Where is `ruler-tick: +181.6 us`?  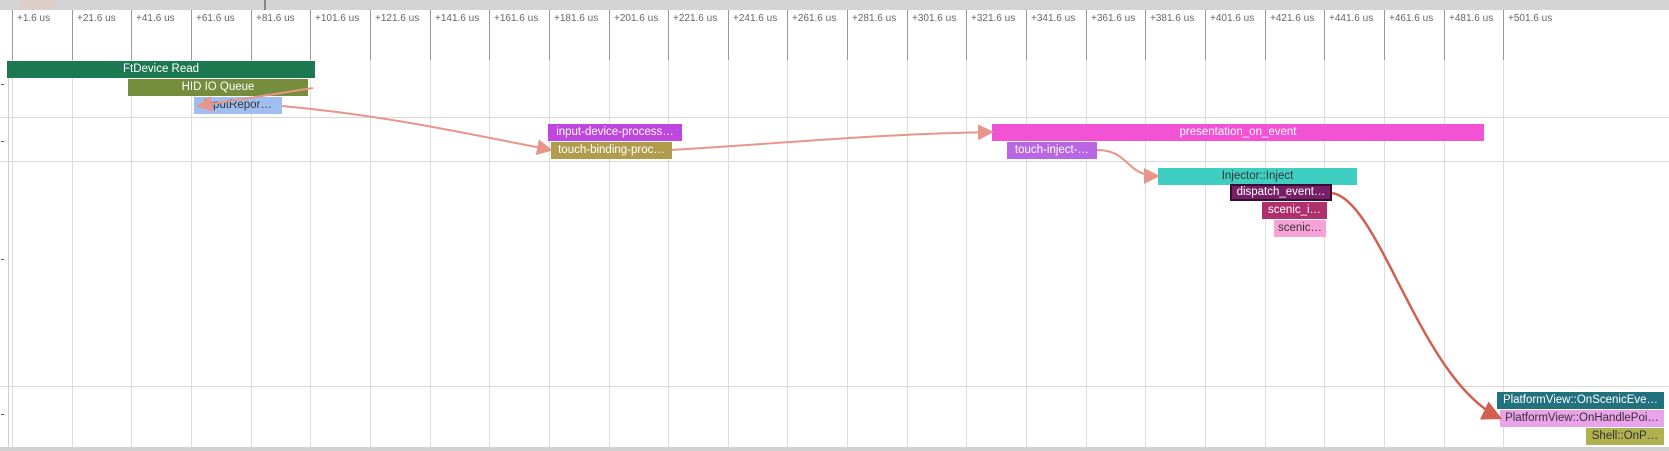 ruler-tick: +181.6 us is located at coordinates (573, 35).